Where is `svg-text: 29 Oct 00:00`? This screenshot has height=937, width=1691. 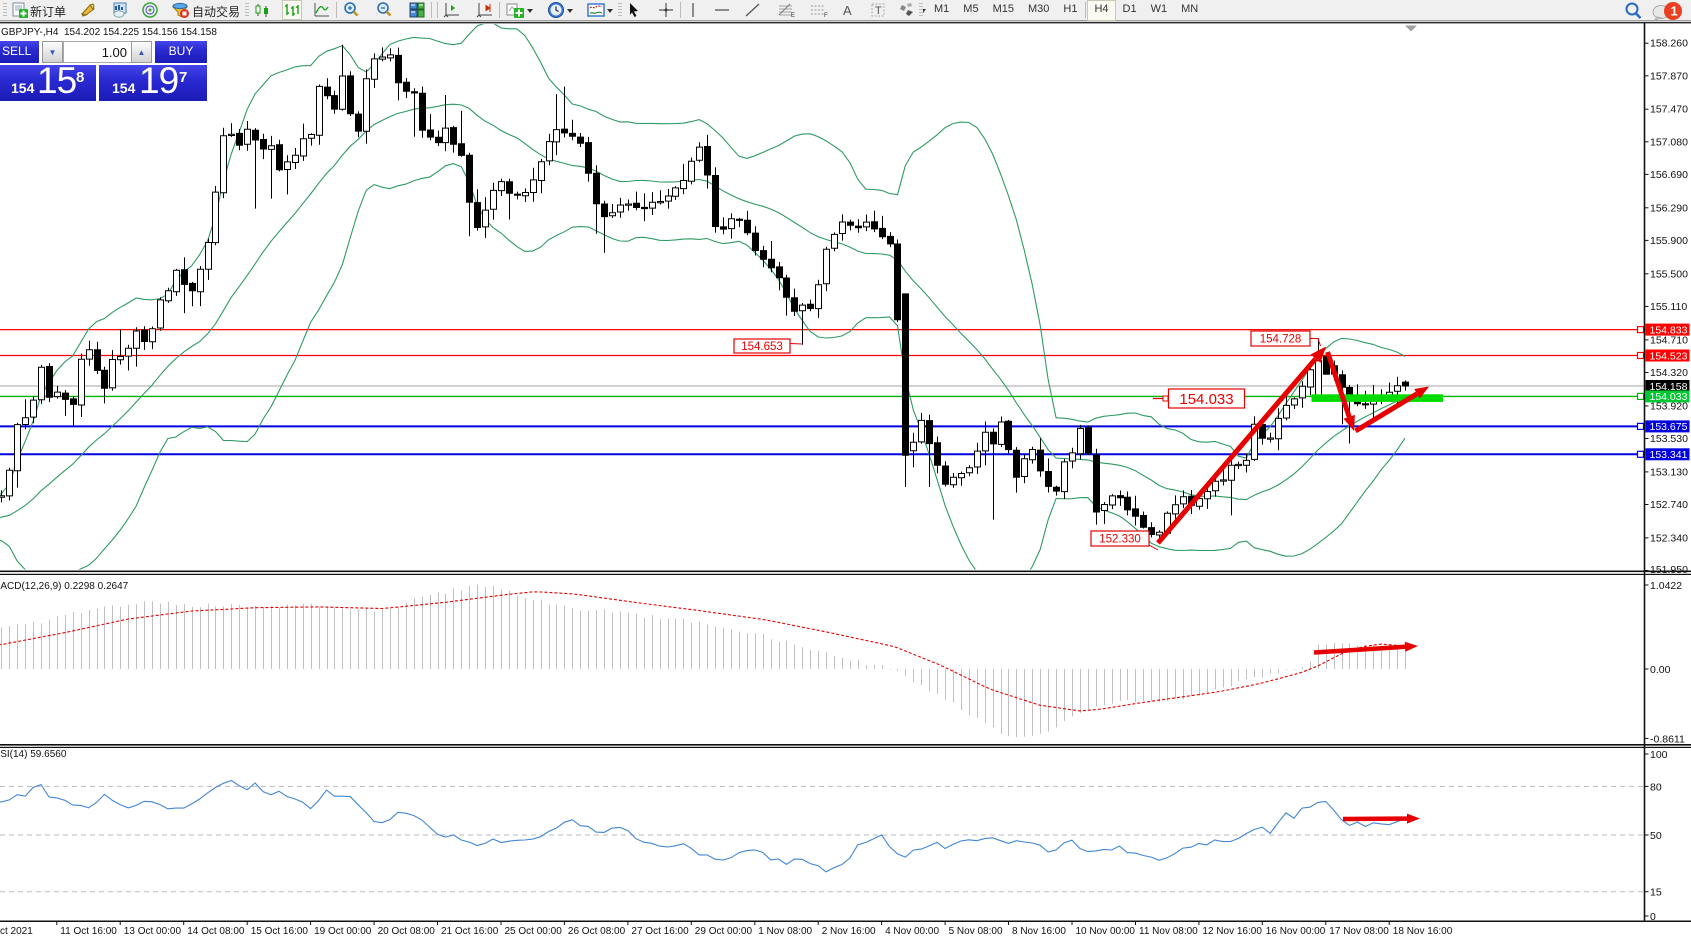 svg-text: 29 Oct 00:00 is located at coordinates (724, 931).